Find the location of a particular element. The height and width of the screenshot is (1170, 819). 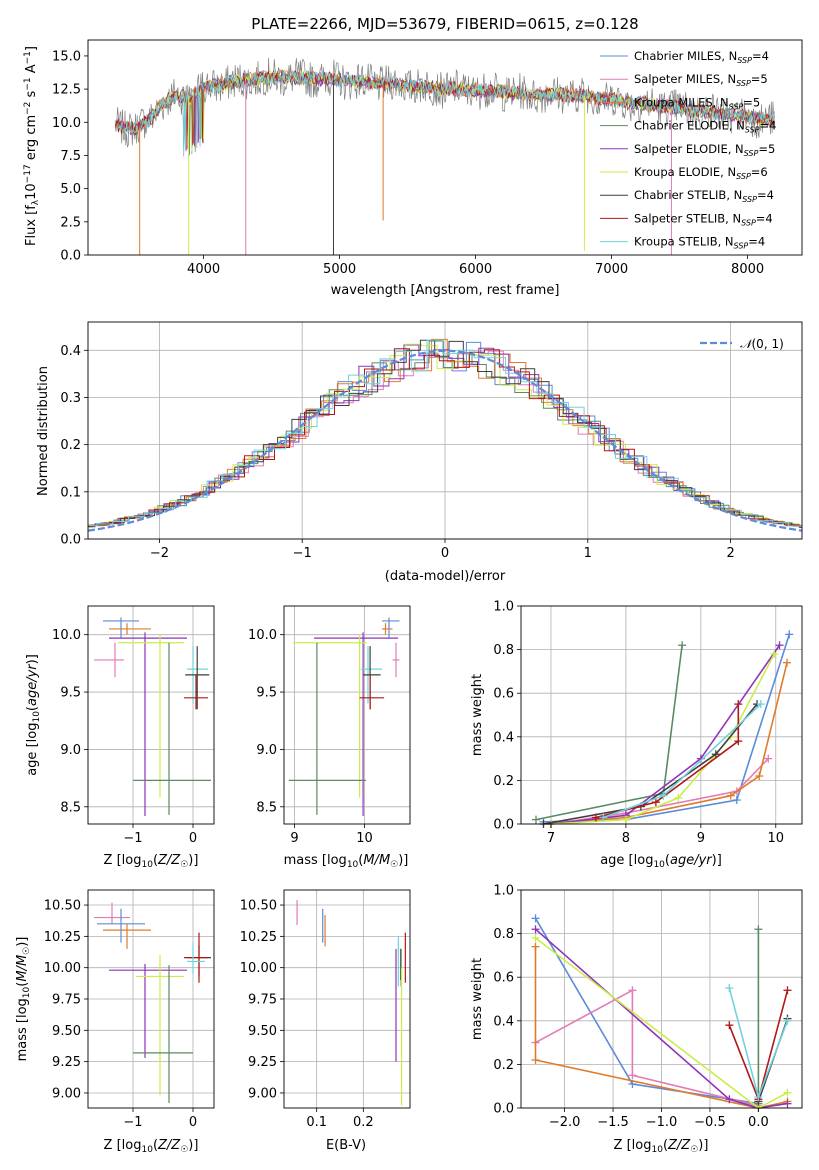

residuals-histograms is located at coordinates (445, 435).